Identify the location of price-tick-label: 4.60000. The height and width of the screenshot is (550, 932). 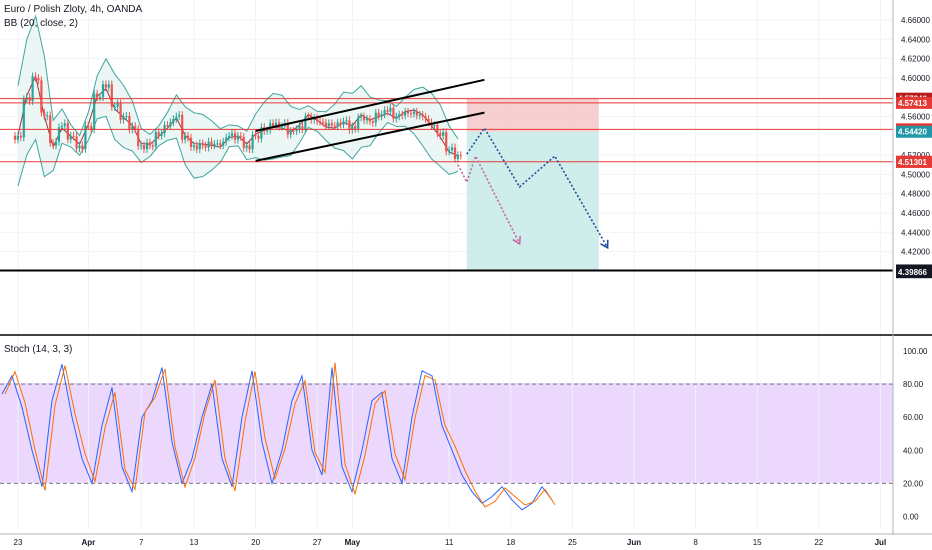
(915, 78).